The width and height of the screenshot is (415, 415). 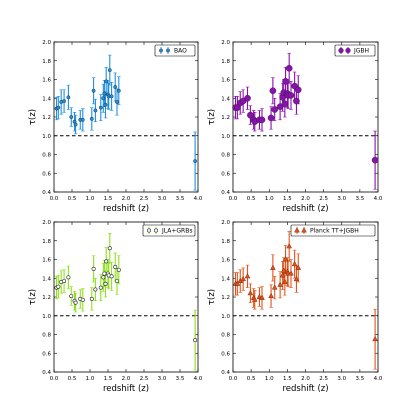 I want to click on legend-box, so click(x=355, y=50).